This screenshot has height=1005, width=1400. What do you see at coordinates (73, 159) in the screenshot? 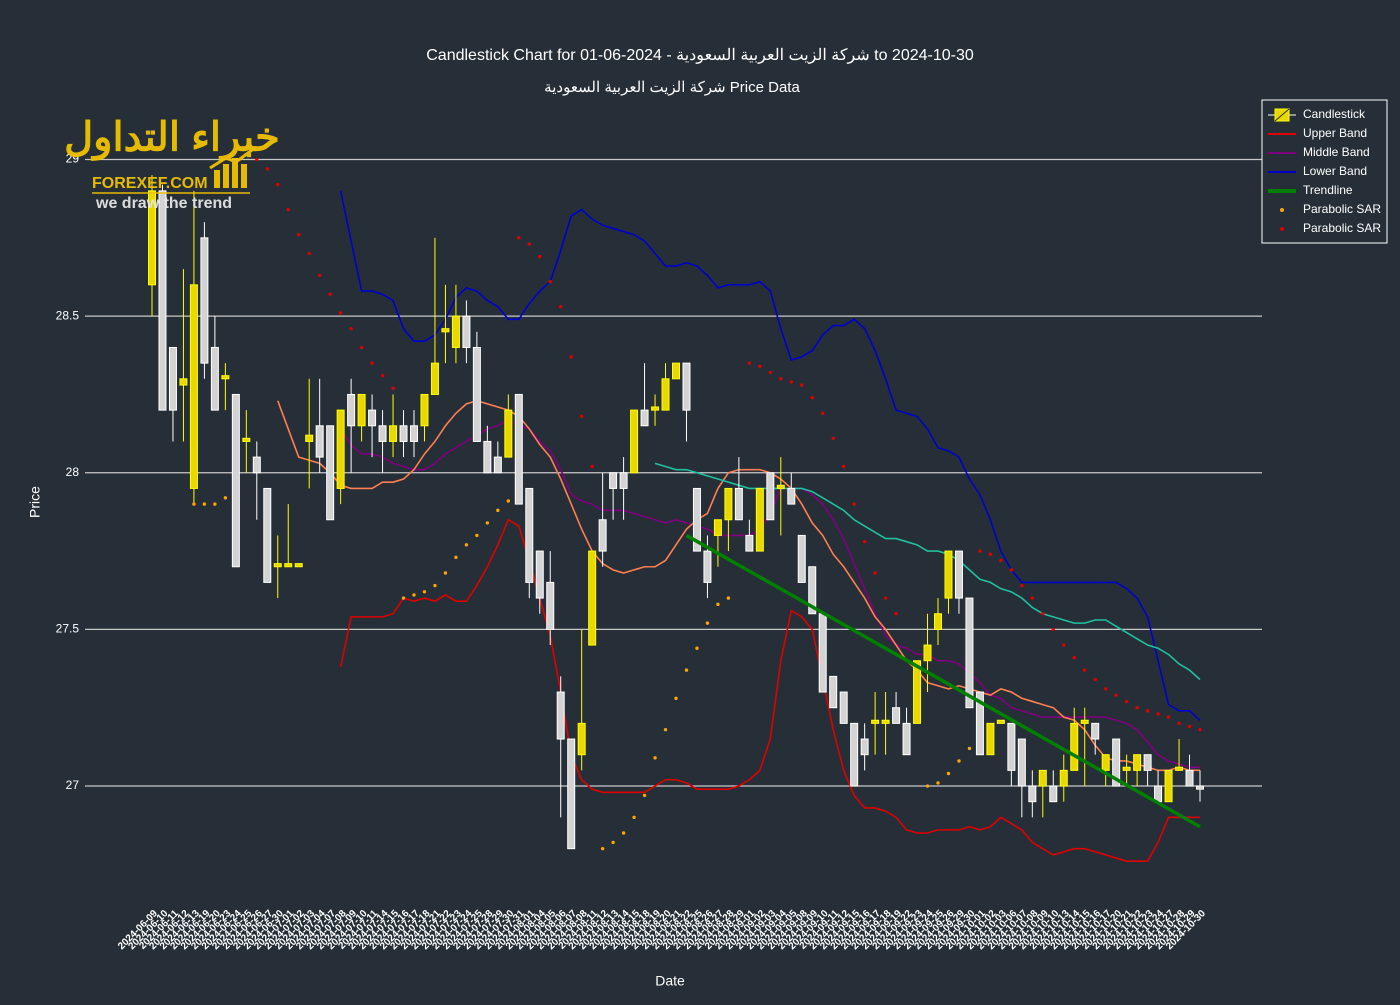
I see `y-tick-label: 29` at bounding box center [73, 159].